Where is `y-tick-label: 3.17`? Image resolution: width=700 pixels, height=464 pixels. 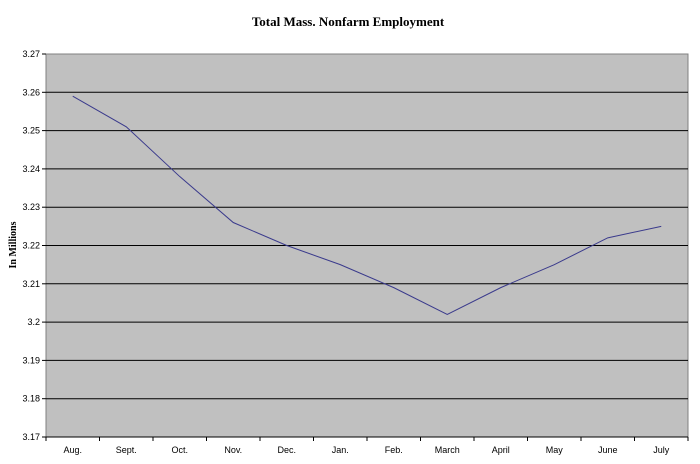 y-tick-label: 3.17 is located at coordinates (31, 437).